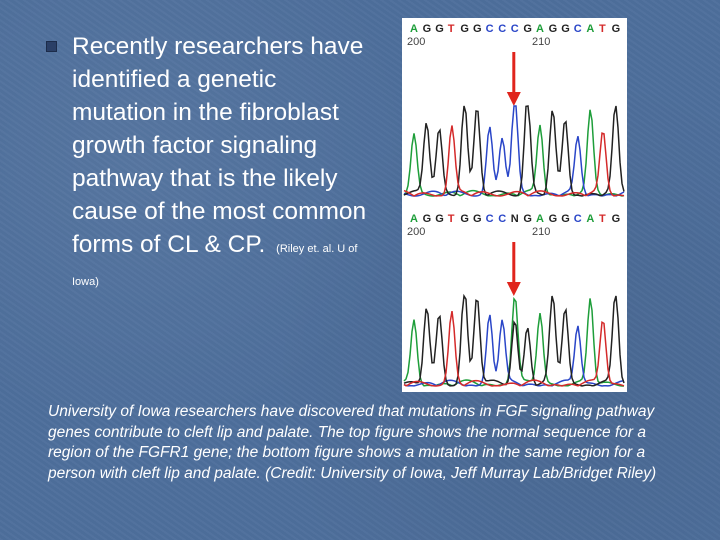  I want to click on top-panel-trace-T, so click(514, 161).